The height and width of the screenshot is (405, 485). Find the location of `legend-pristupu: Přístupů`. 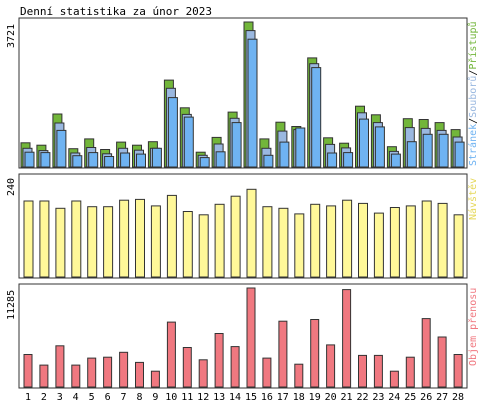

legend-pristupu: Přístupů is located at coordinates (473, 45).